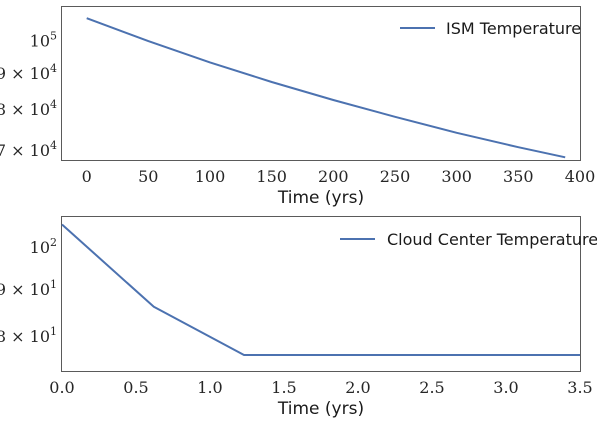 The height and width of the screenshot is (424, 597). I want to click on ism-y-tick-labels: 7 × 104 8 × 104 9 × 104 105, so click(28, 95).